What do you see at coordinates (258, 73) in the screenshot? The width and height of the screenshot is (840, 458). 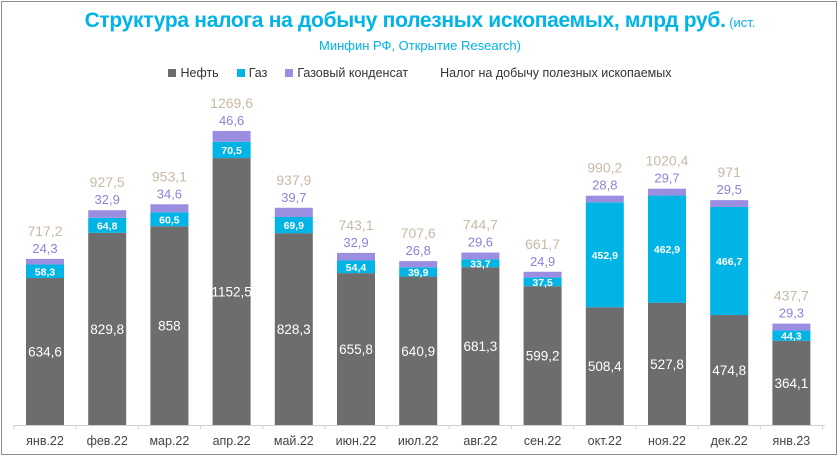 I see `legend-label-gas: Газ` at bounding box center [258, 73].